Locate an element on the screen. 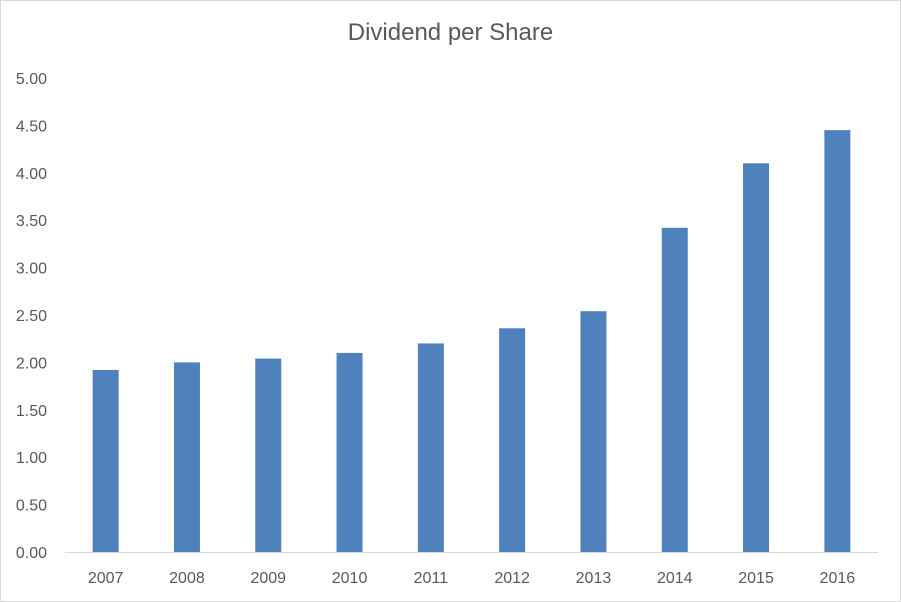 The height and width of the screenshot is (602, 901). x-tick-label: 2016 is located at coordinates (838, 578).